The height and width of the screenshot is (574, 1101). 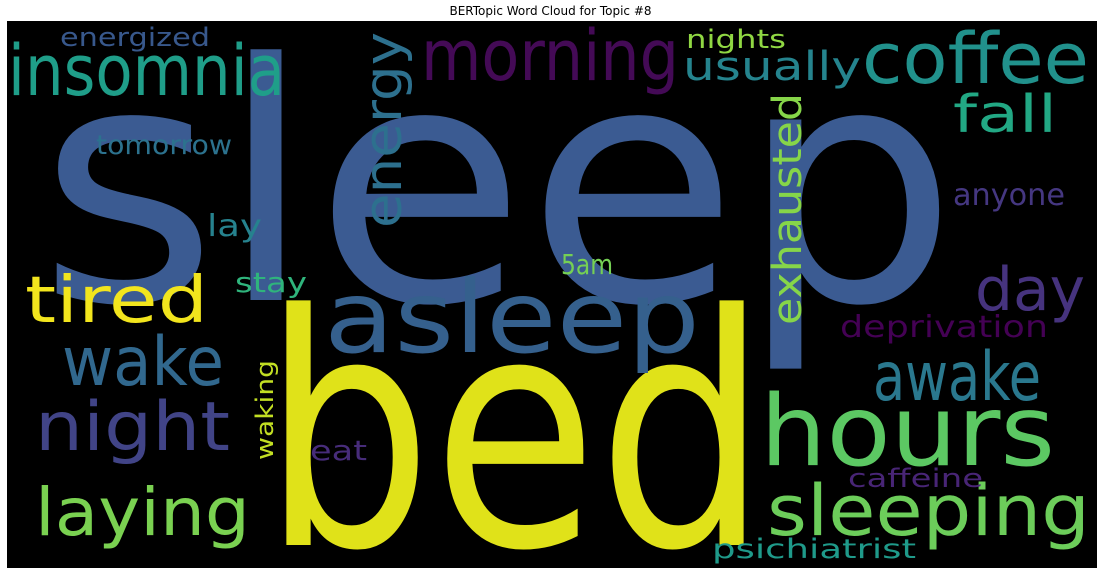 I want to click on word-deprivation: deprivation, so click(x=944, y=327).